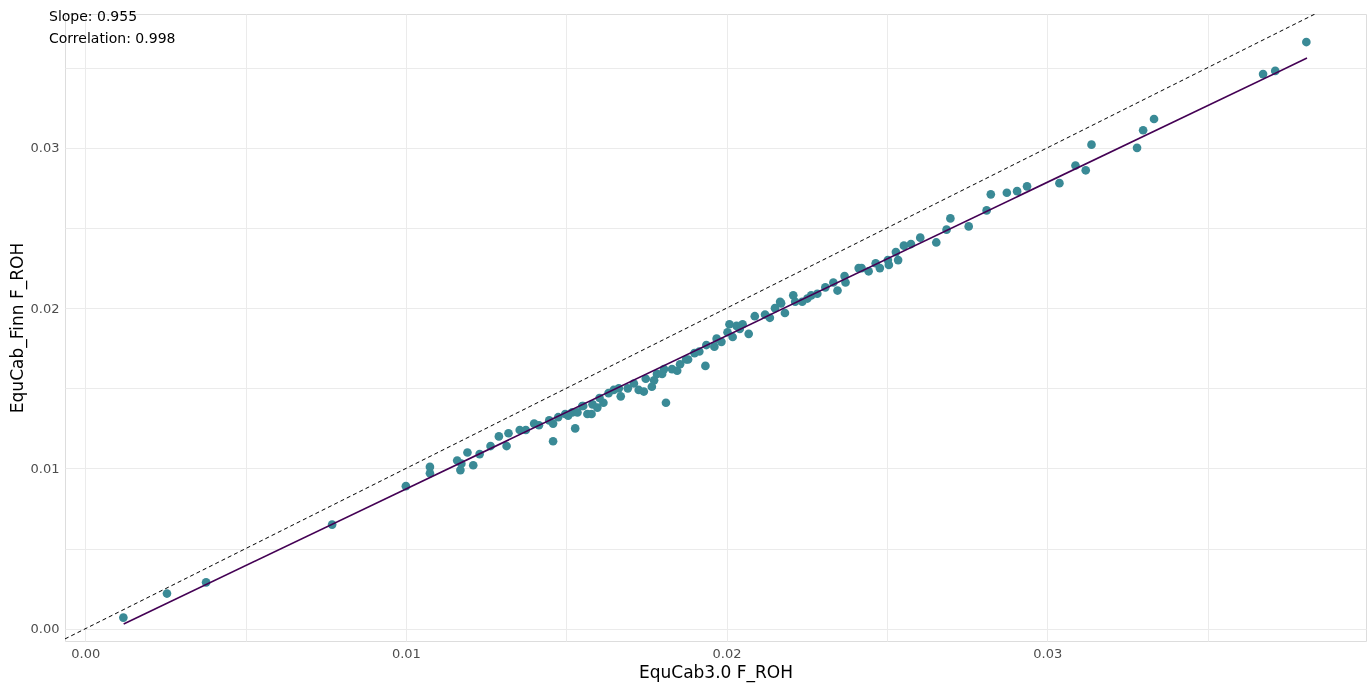 The height and width of the screenshot is (684, 1370). What do you see at coordinates (716, 672) in the screenshot?
I see `x-axis-title: EquCab3.0 F_ROH` at bounding box center [716, 672].